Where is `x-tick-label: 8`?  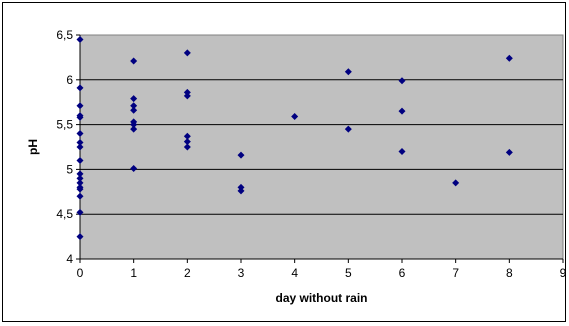
x-tick-label: 8 is located at coordinates (509, 273).